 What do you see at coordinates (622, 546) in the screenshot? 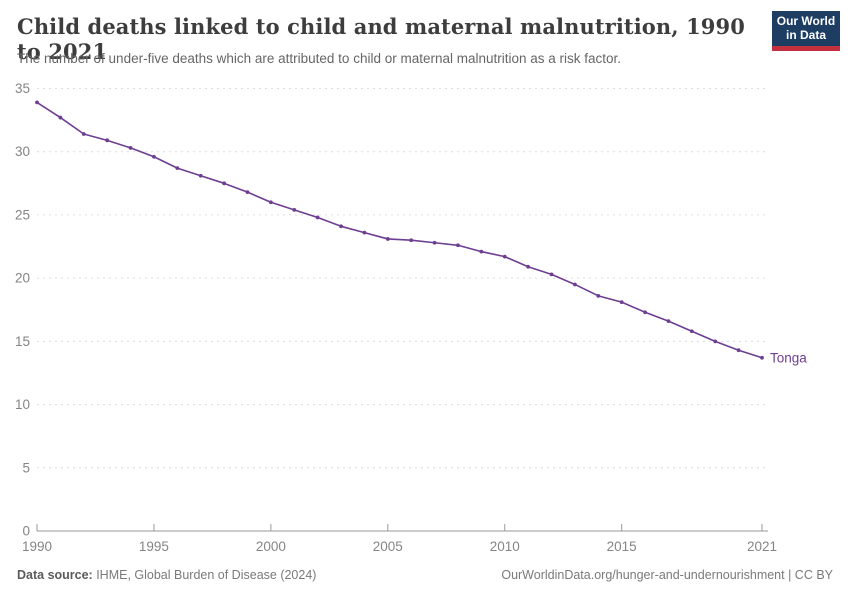
I see `x-axis-tick-label: 2015` at bounding box center [622, 546].